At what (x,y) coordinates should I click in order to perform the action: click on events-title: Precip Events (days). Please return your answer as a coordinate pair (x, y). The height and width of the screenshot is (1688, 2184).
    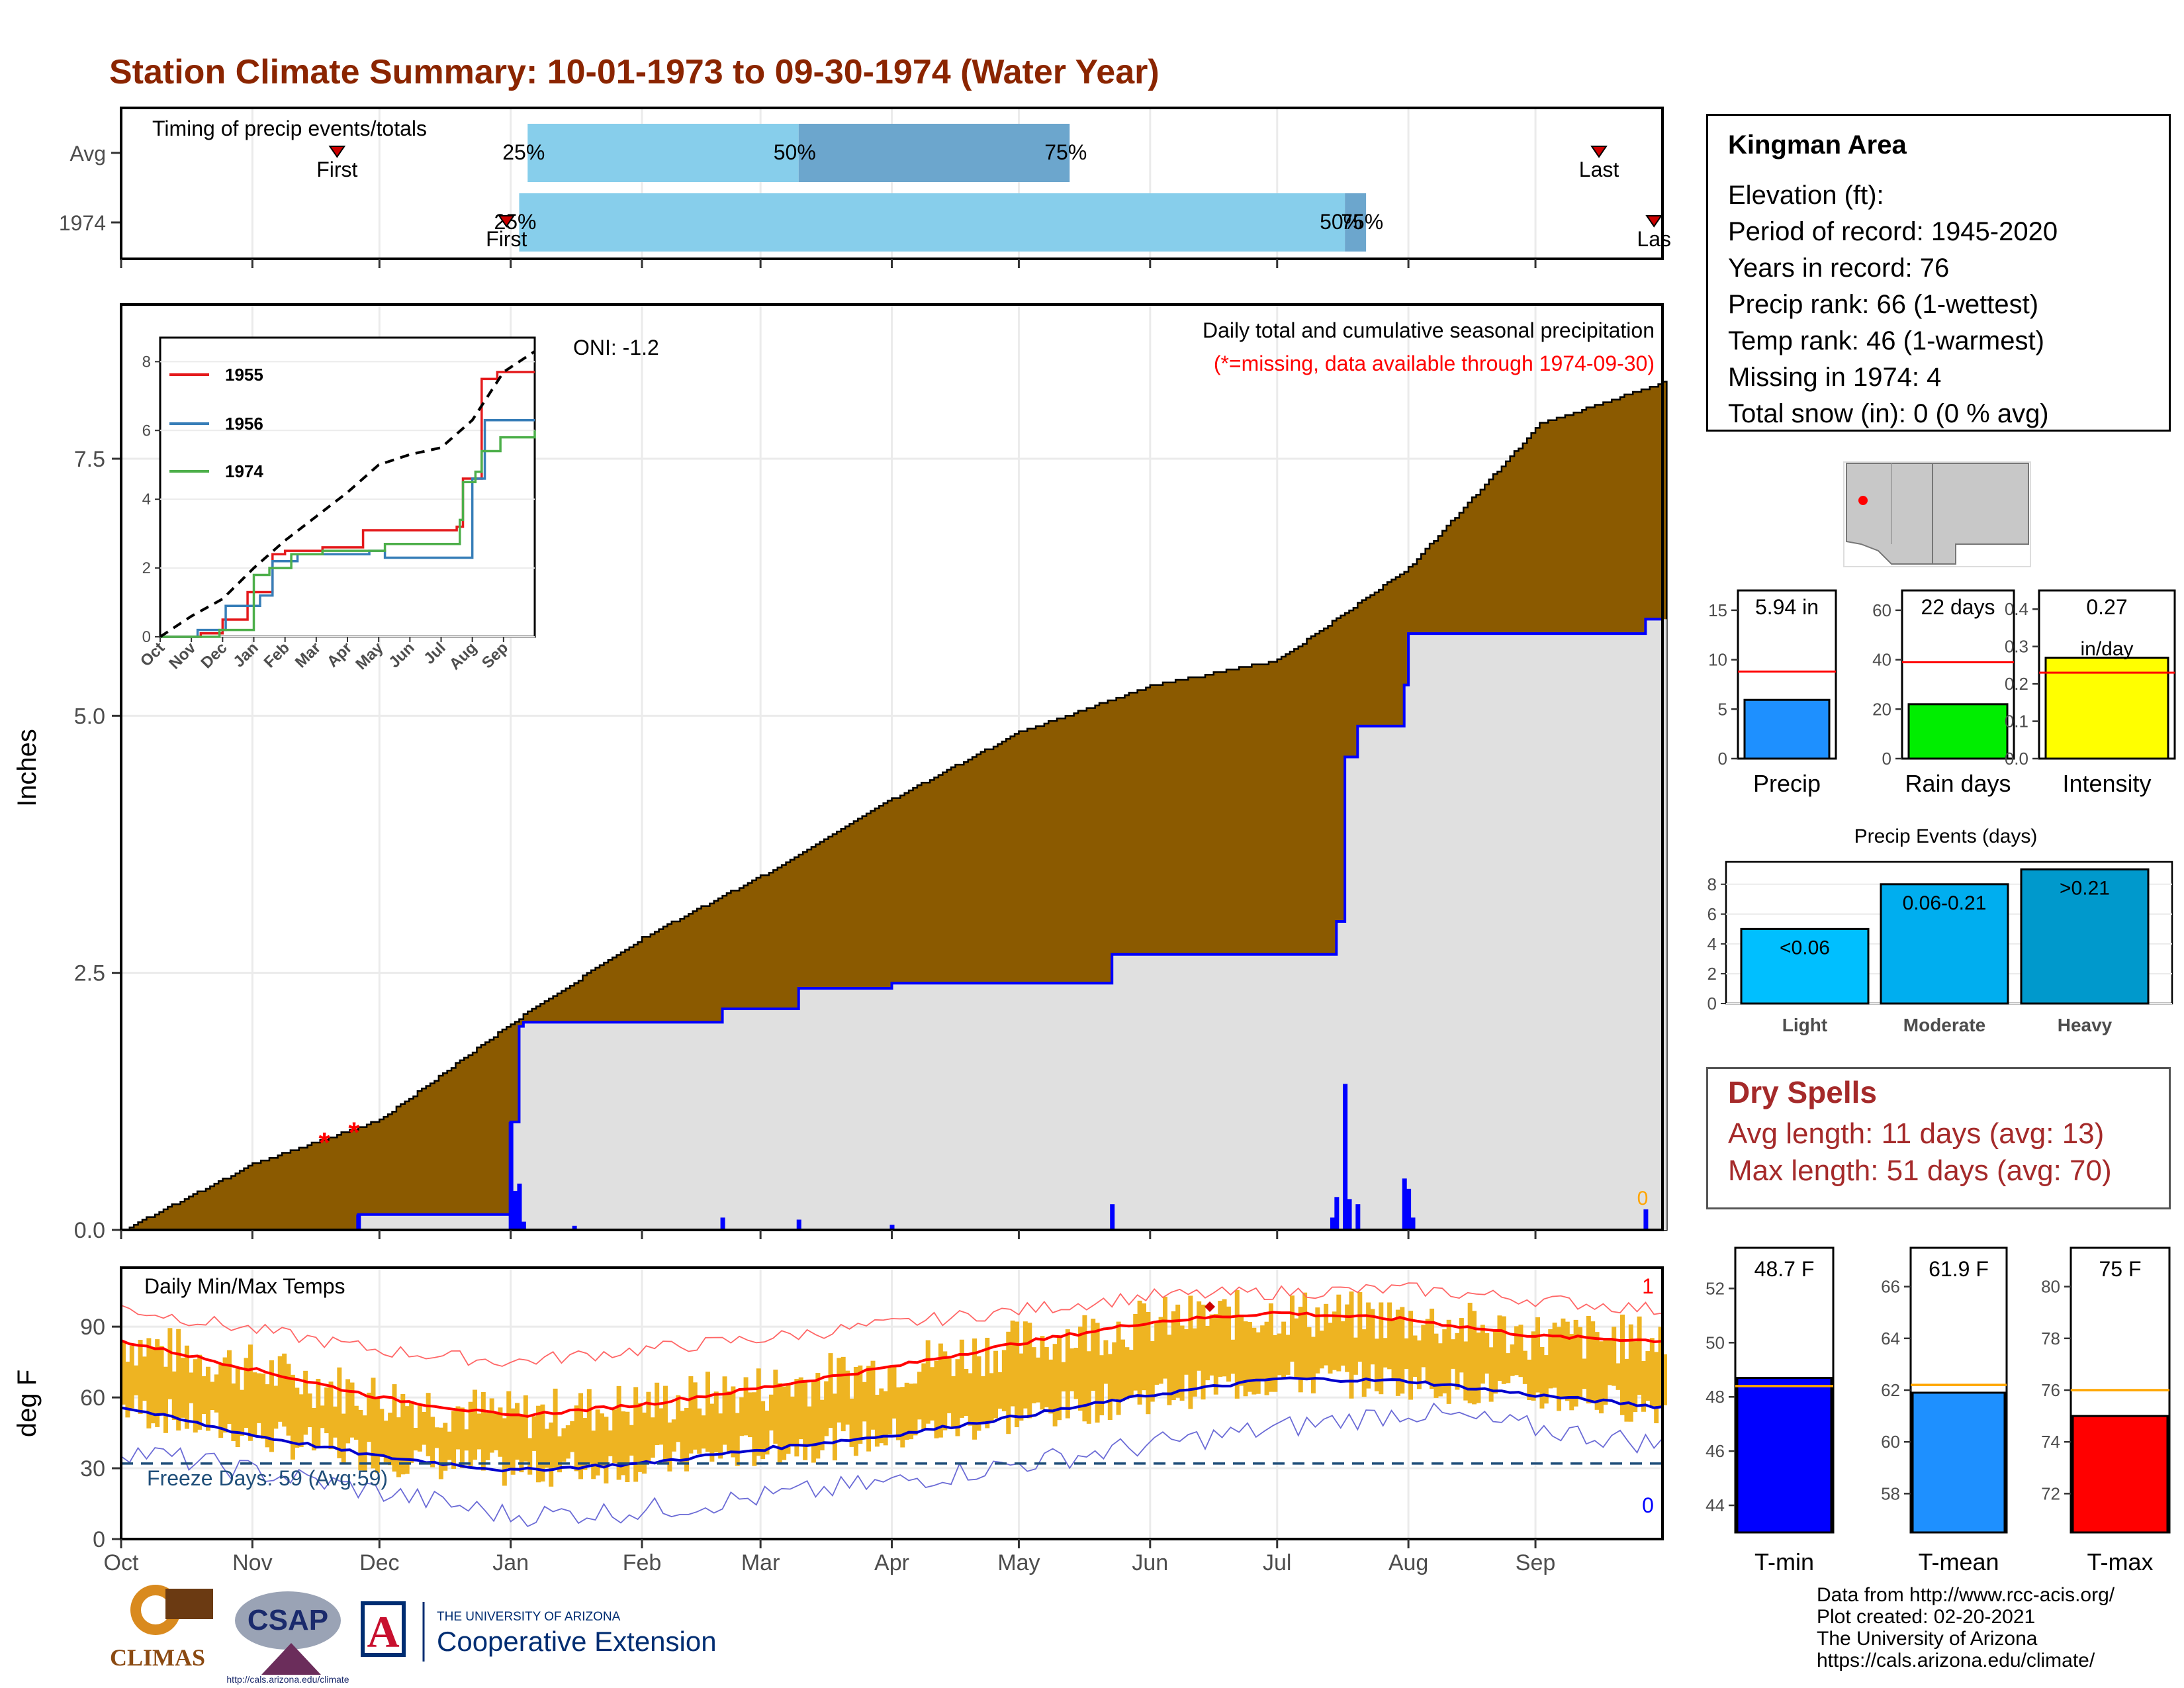
    Looking at the image, I should click on (1946, 836).